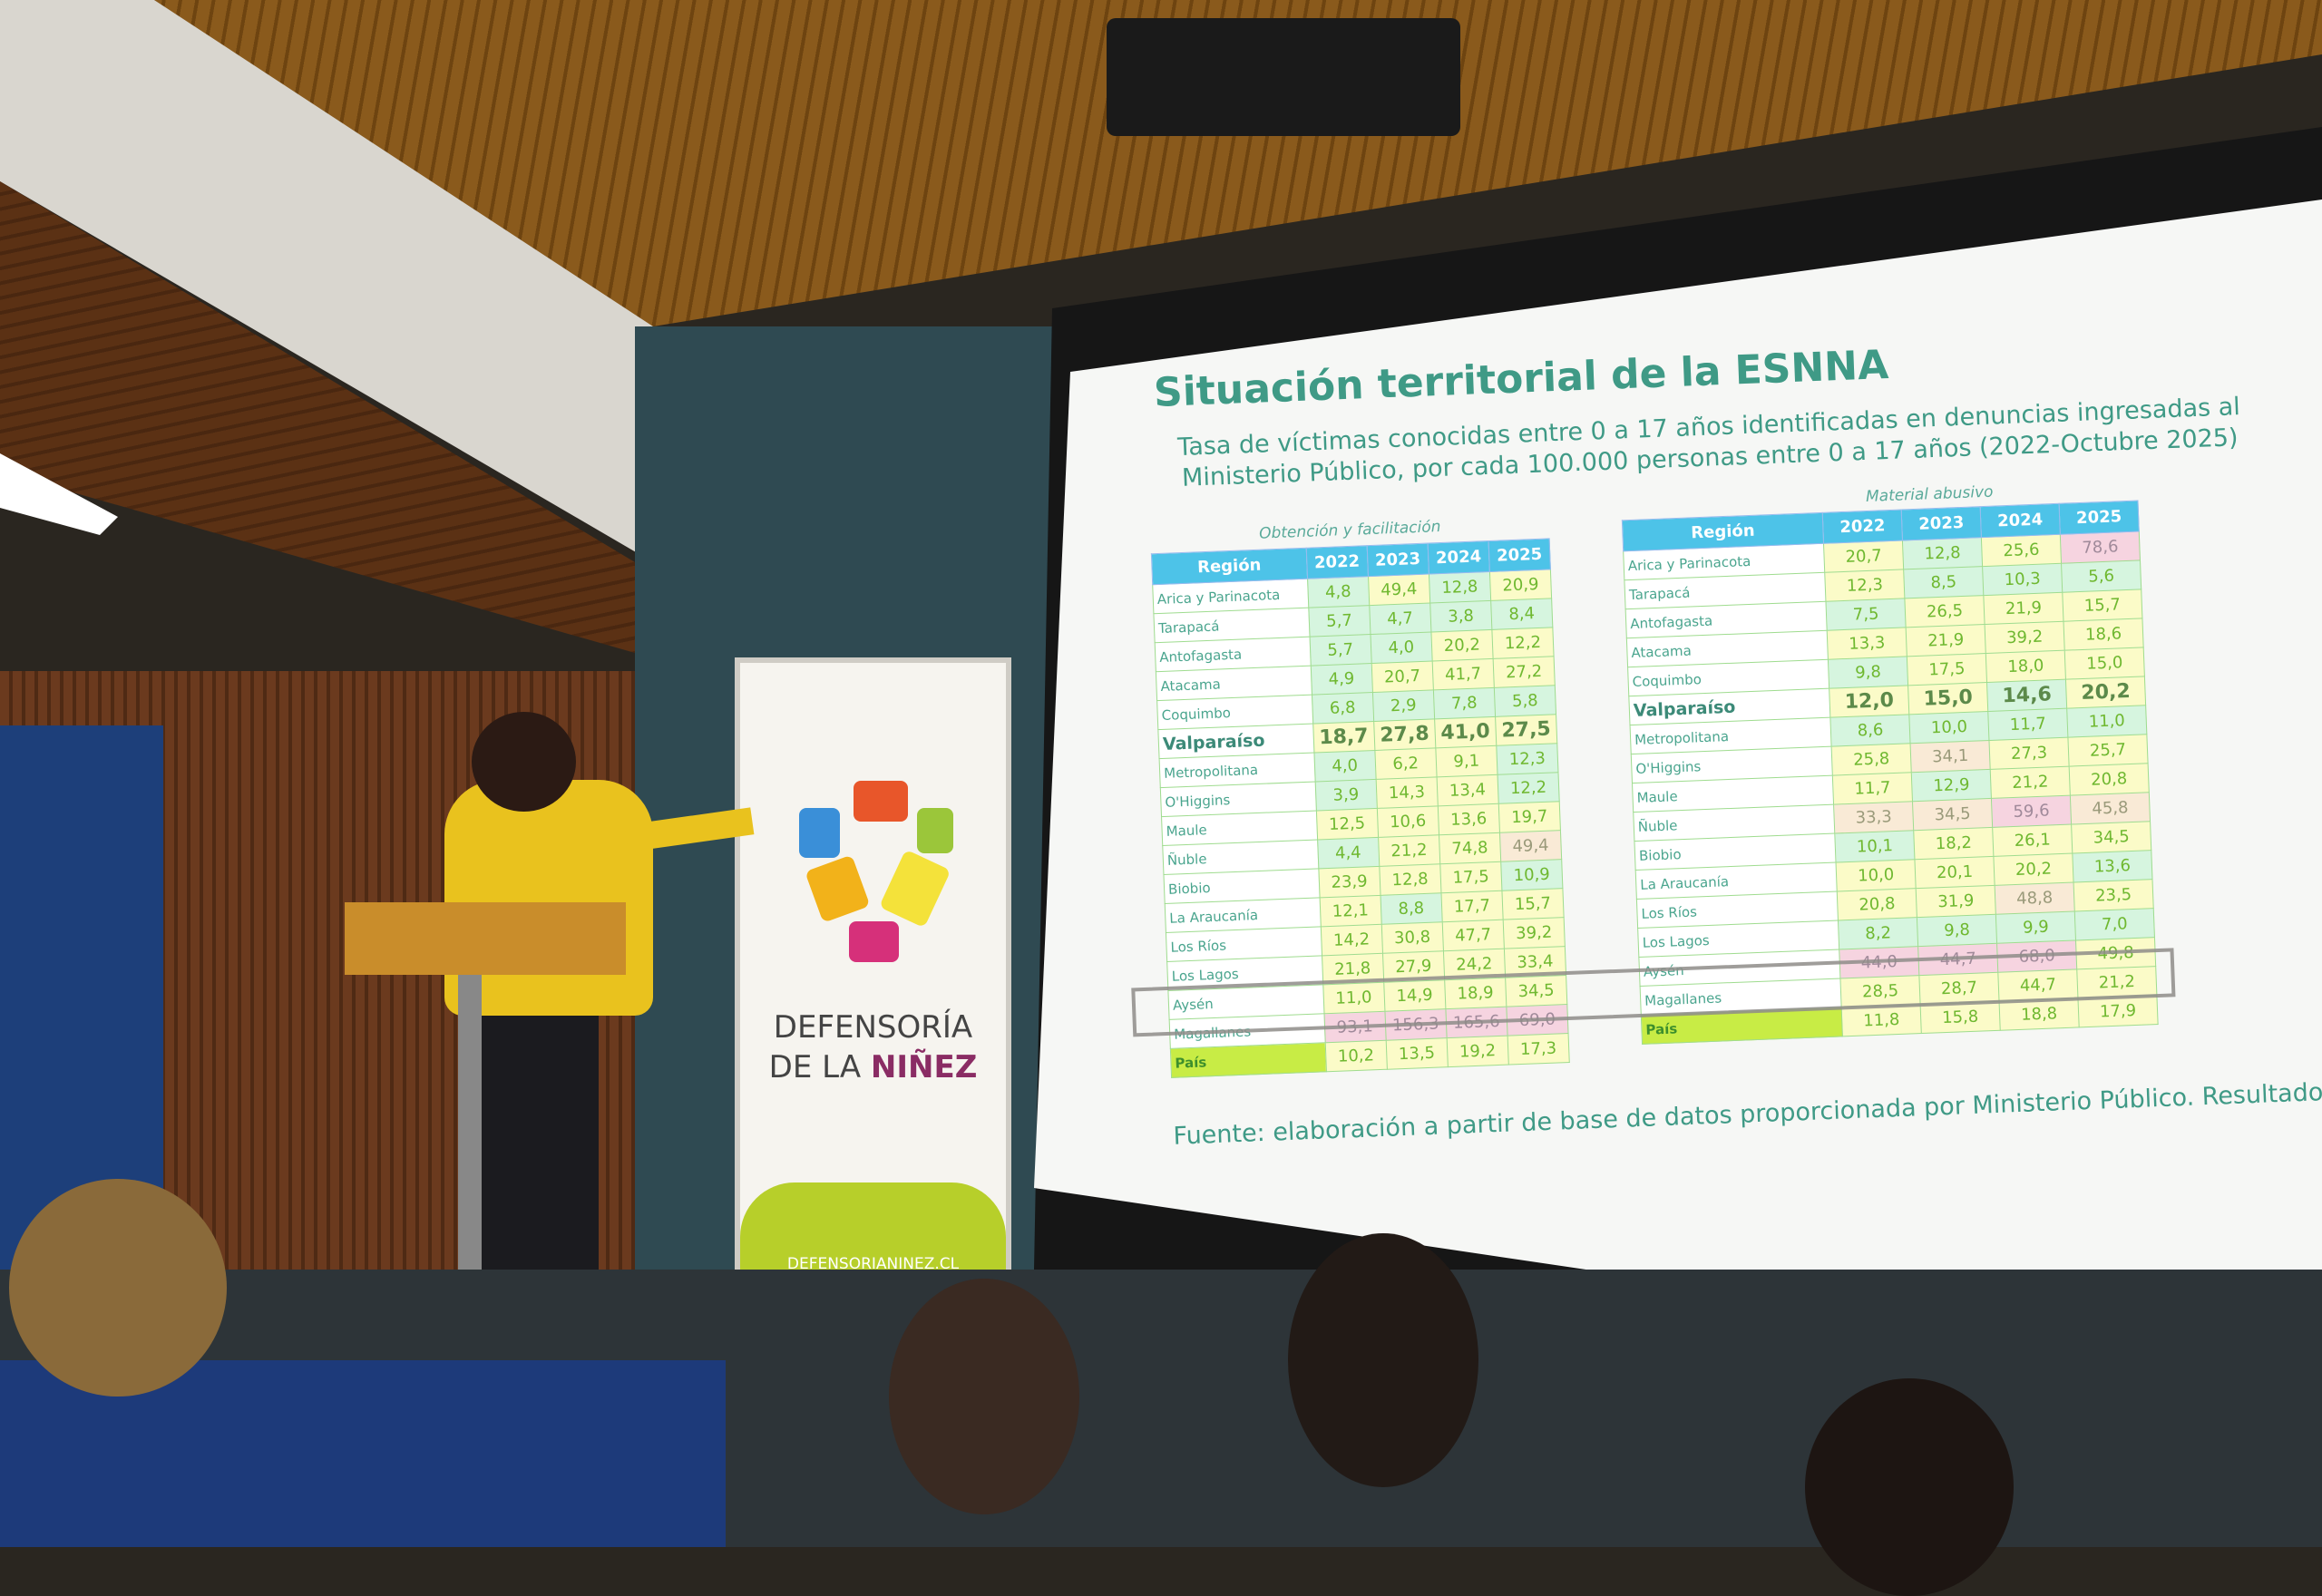  Describe the element at coordinates (1863, 556) in the screenshot. I see `rate-cell: 20,7` at that location.